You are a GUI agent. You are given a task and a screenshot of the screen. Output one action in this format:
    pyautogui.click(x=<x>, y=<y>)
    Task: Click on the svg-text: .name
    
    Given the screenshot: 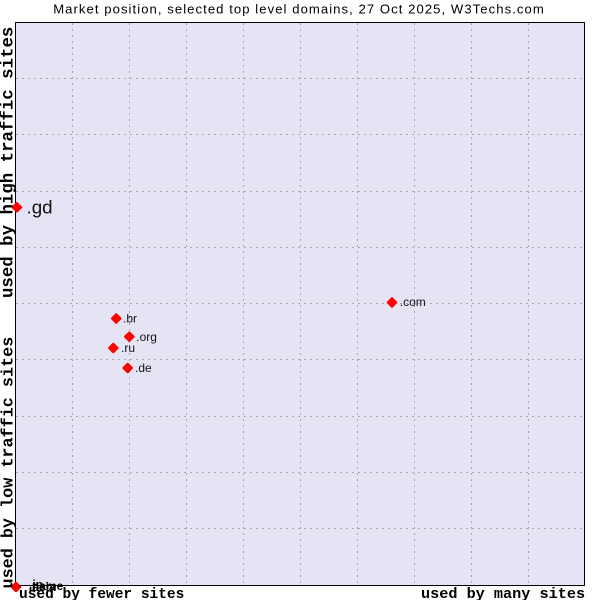 What is the action you would take?
    pyautogui.click(x=46, y=586)
    